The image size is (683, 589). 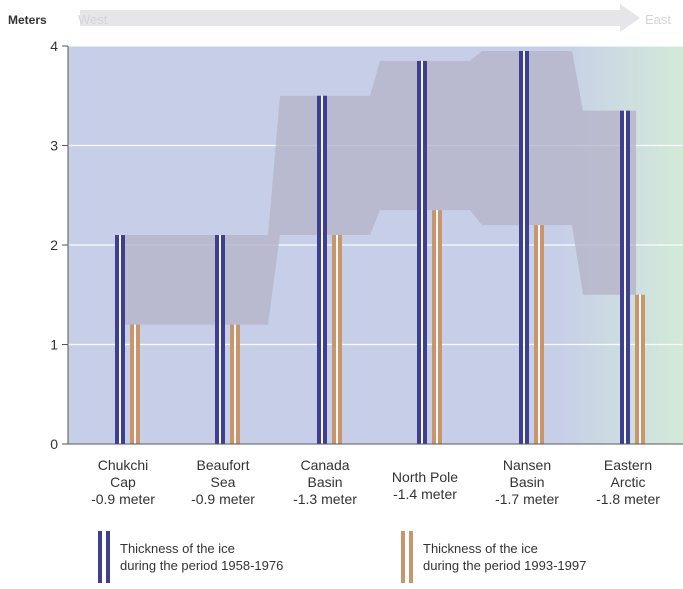 I want to click on legend-swatch-1993-1997, so click(x=407, y=557).